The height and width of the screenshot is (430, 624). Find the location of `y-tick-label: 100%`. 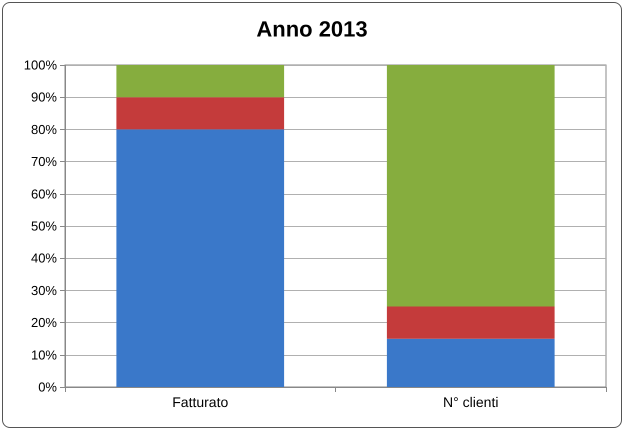

y-tick-label: 100% is located at coordinates (41, 65).